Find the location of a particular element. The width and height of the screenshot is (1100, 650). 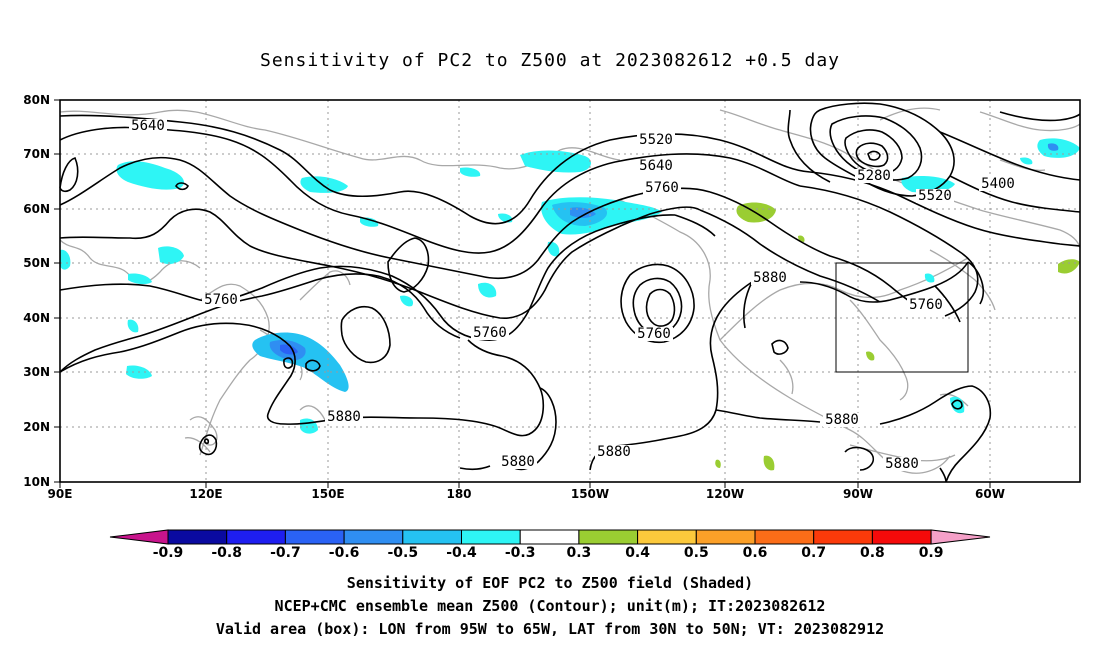

lon-label: 60W is located at coordinates (990, 494).